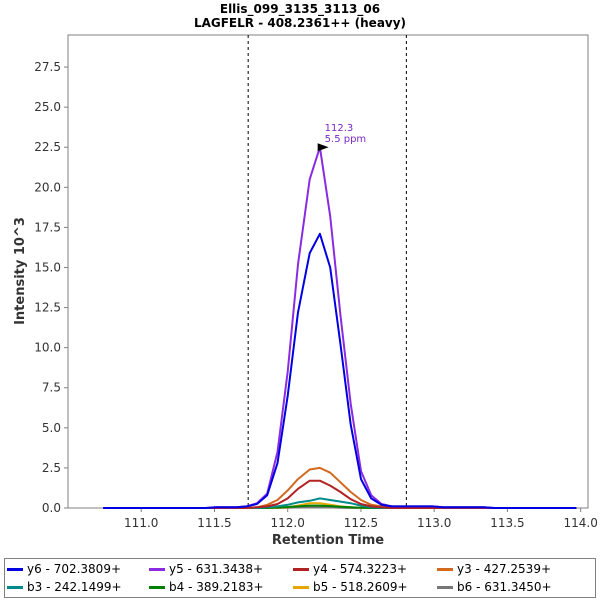 This screenshot has width=600, height=600. Describe the element at coordinates (300, 23) in the screenshot. I see `chart-title-line2: LAGFELR - 408.2361++ (heavy)` at that location.